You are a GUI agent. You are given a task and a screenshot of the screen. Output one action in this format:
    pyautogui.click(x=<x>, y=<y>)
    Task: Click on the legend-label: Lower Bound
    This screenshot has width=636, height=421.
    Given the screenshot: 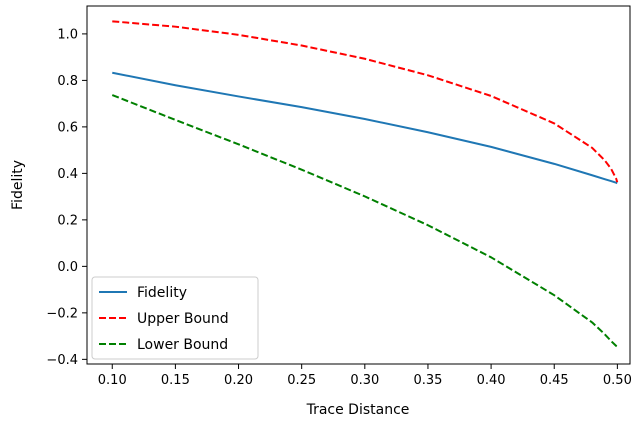 What is the action you would take?
    pyautogui.click(x=182, y=345)
    